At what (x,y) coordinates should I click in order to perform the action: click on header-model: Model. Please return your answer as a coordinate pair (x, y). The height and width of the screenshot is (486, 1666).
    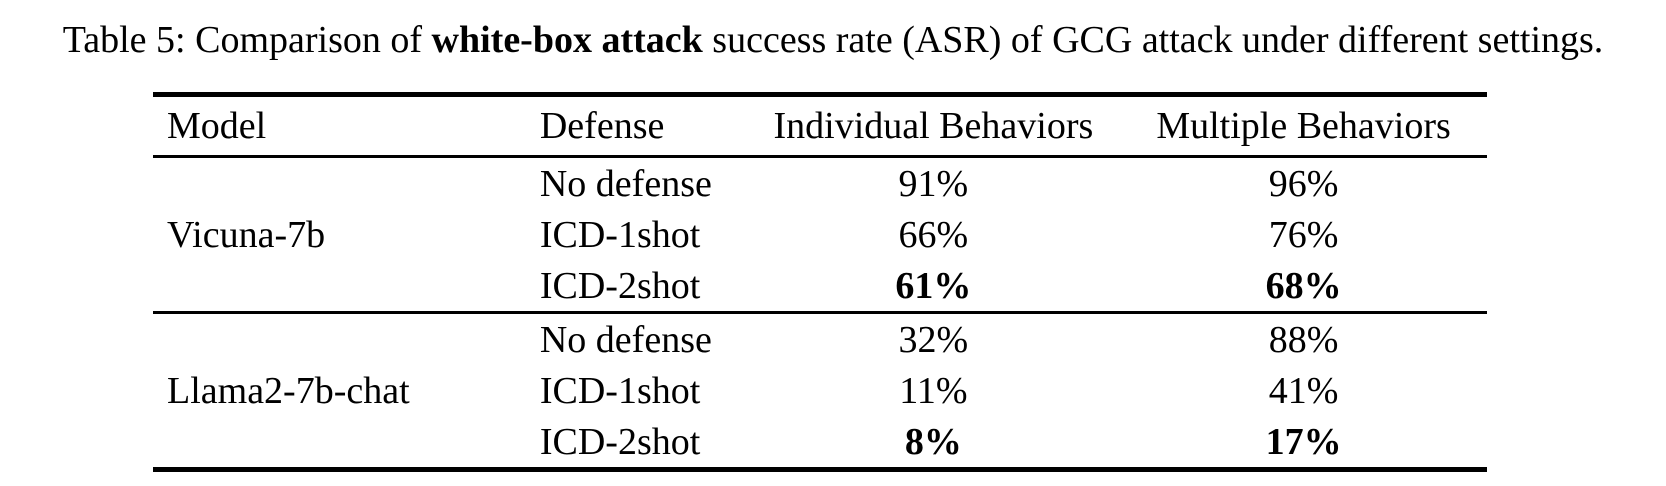
    Looking at the image, I should click on (346, 126).